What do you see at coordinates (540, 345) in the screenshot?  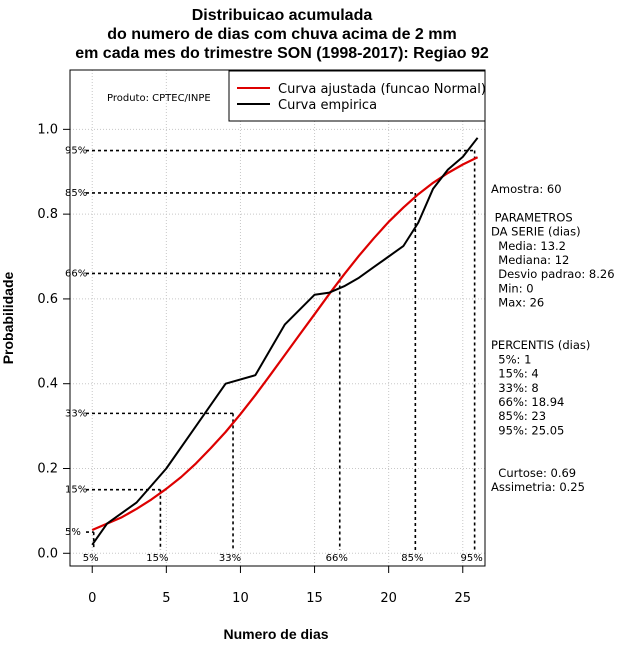 I see `statistics-line: PERCENTIS (dias)` at bounding box center [540, 345].